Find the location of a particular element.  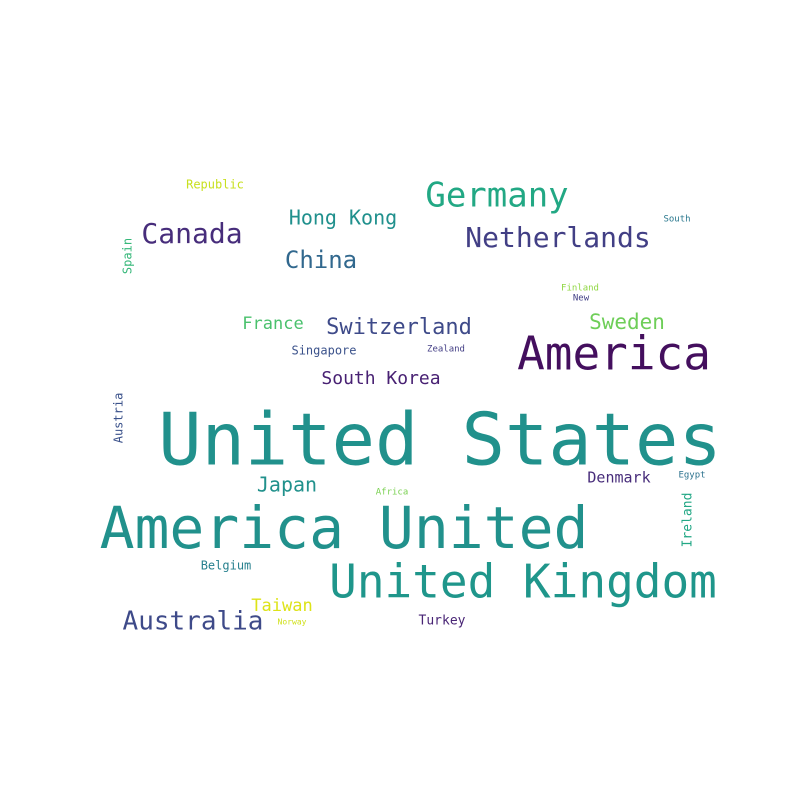

word-germany: Germany is located at coordinates (496, 196).